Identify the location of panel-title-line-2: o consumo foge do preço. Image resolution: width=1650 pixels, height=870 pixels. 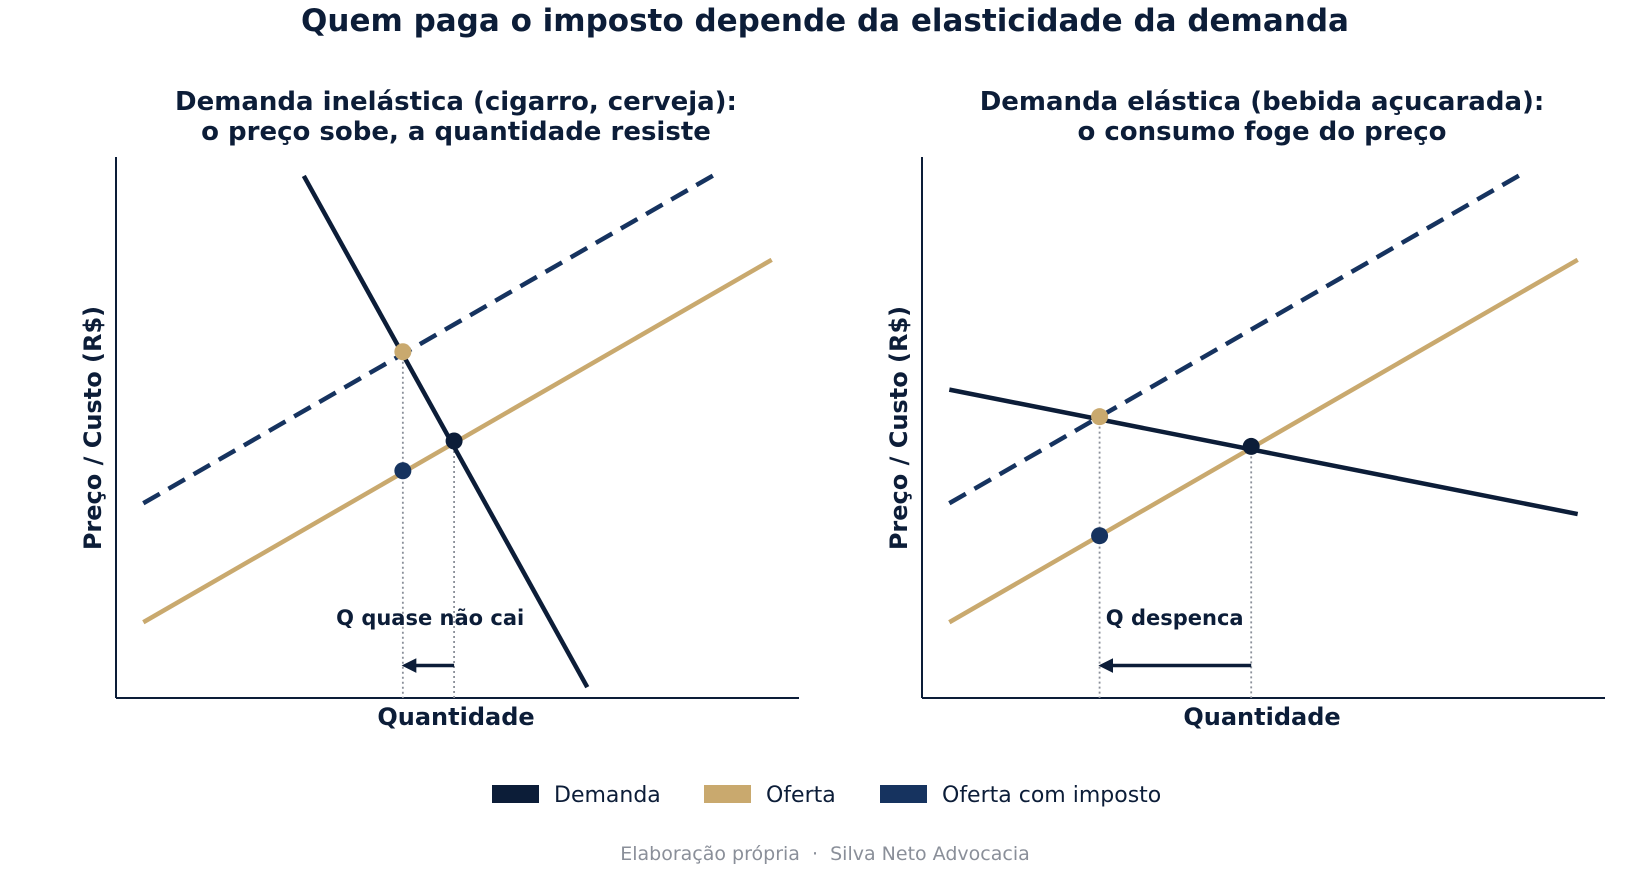
(1261, 132).